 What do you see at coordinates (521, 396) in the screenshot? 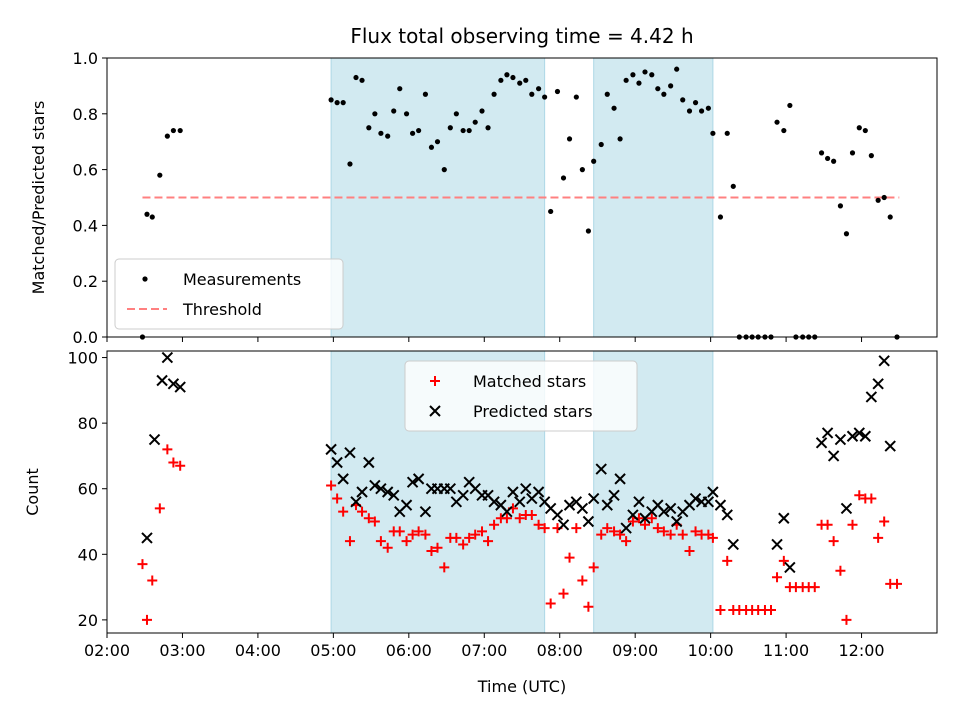
I see `legend: Matched stars Predicted stars` at bounding box center [521, 396].